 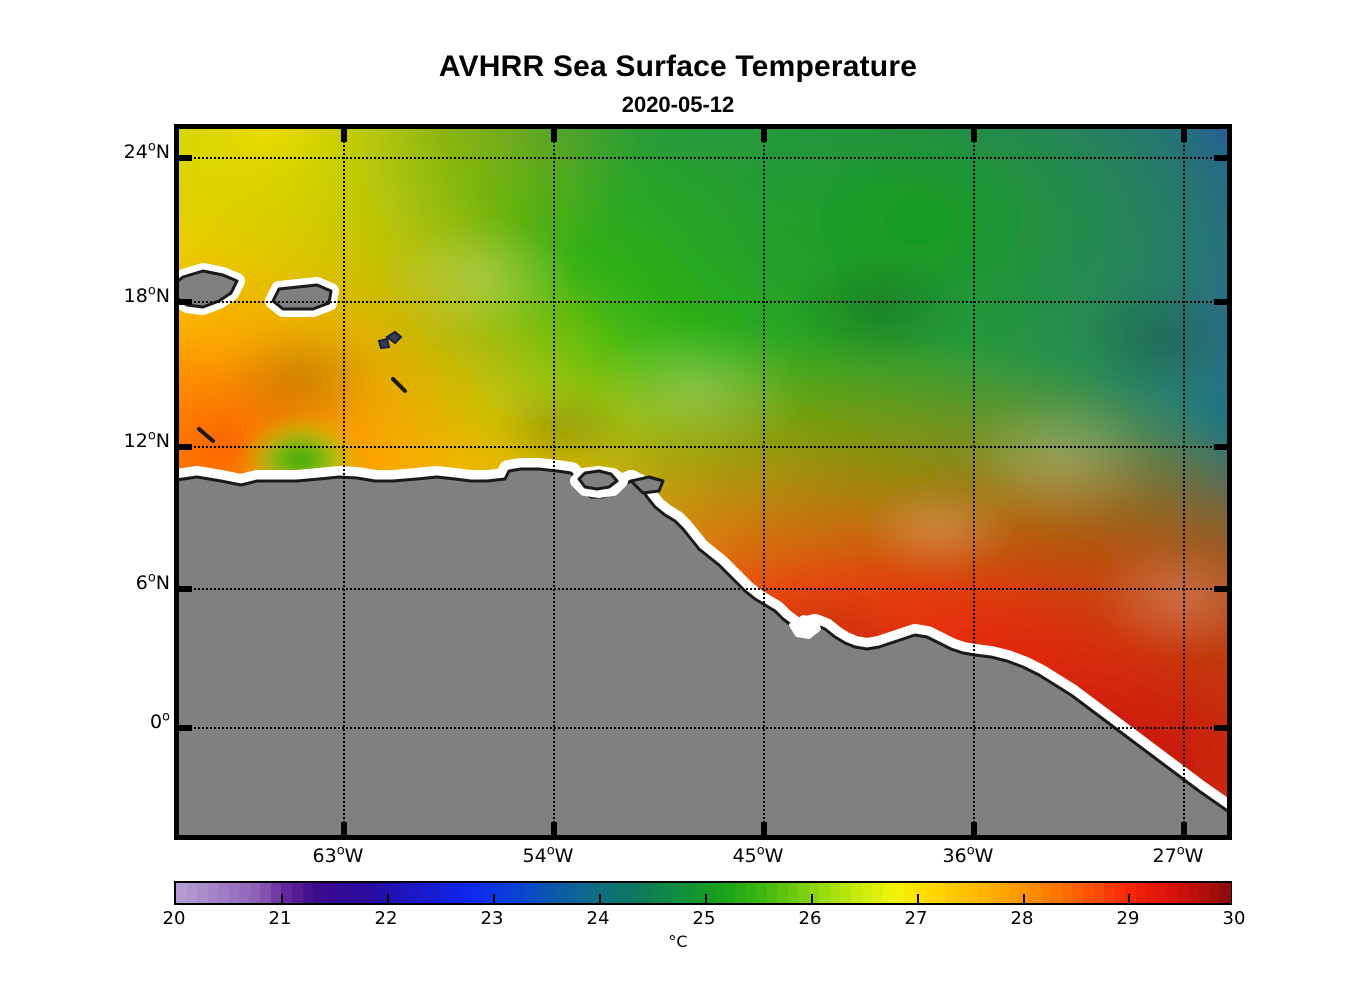 What do you see at coordinates (141, 583) in the screenshot?
I see `ytick-label-6n-value: 6` at bounding box center [141, 583].